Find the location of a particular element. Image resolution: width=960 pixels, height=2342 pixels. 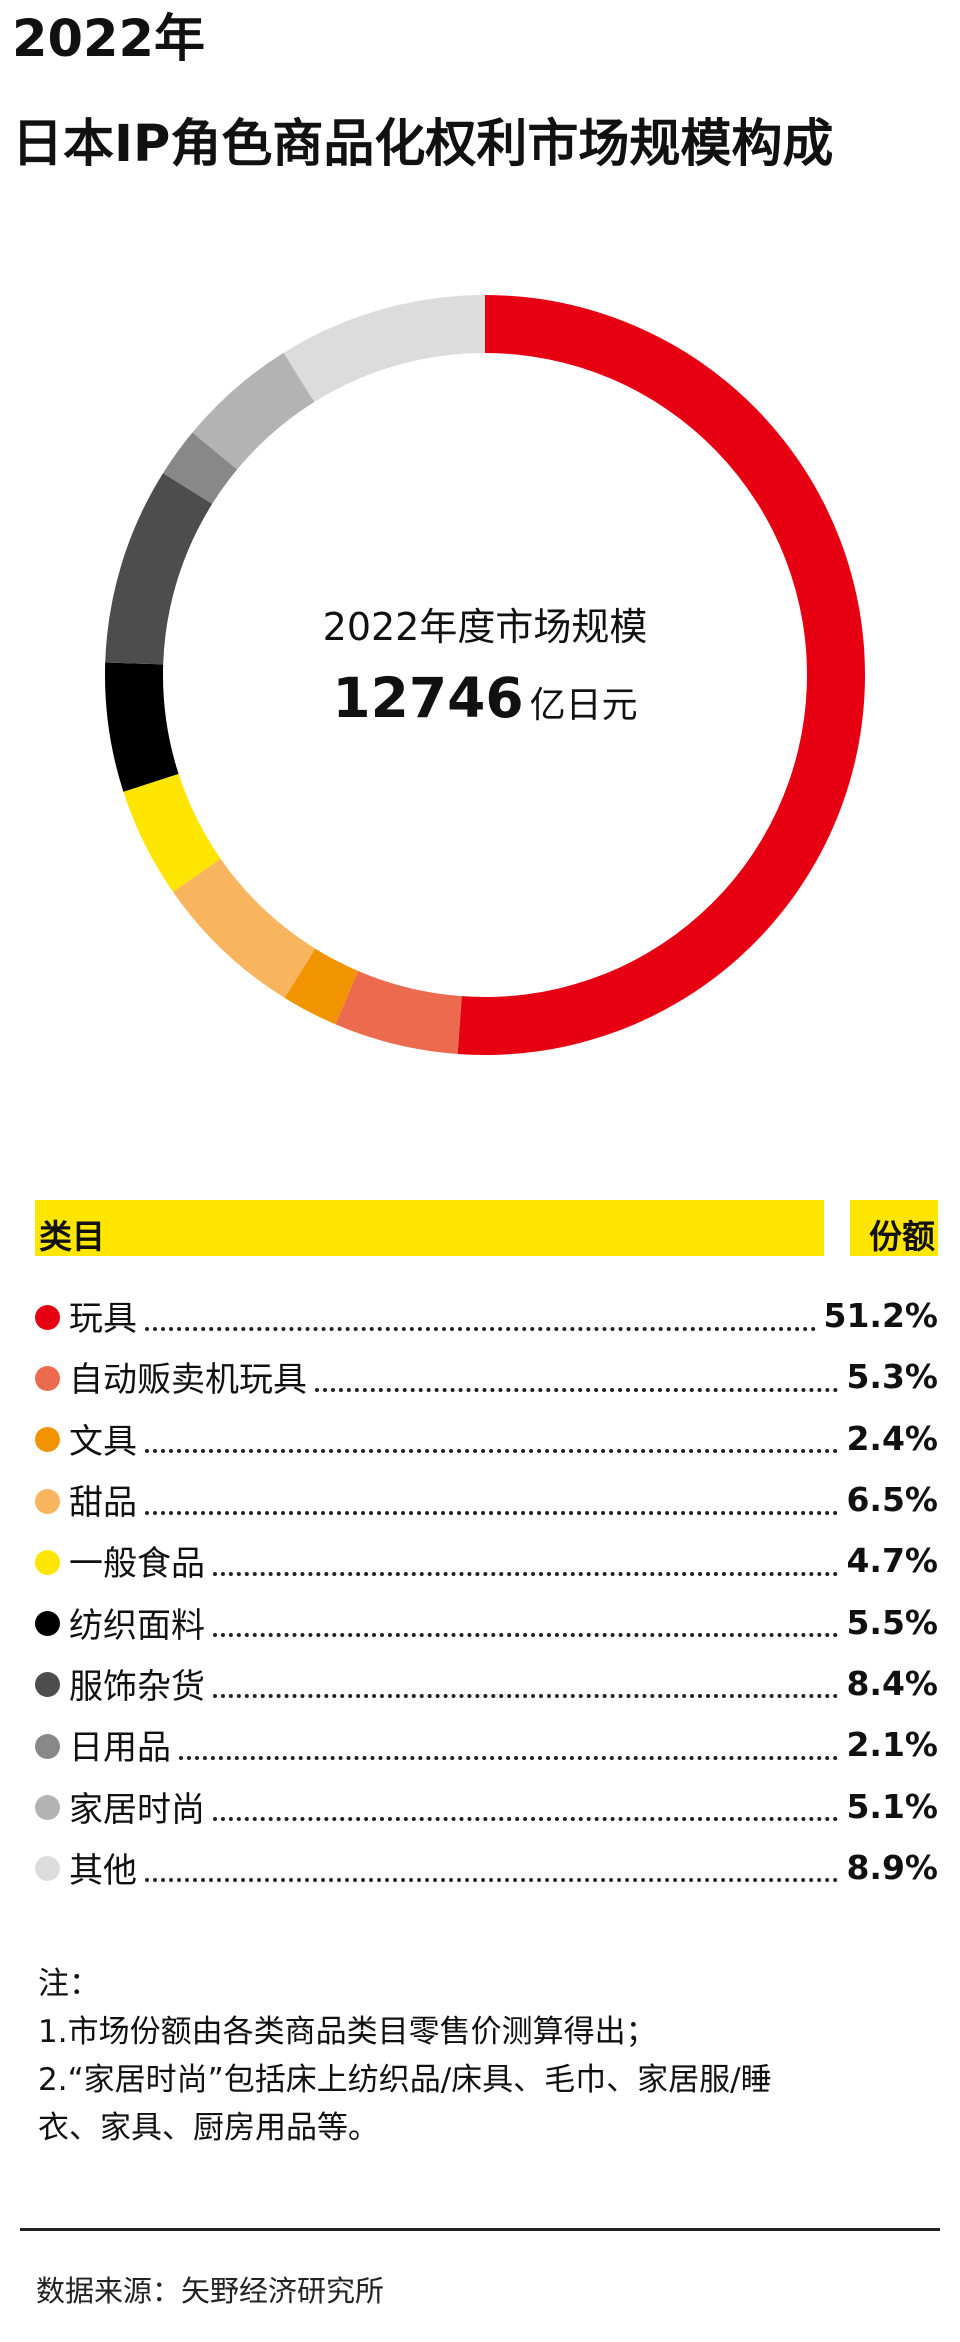

header-share: 份额 is located at coordinates (902, 1236).